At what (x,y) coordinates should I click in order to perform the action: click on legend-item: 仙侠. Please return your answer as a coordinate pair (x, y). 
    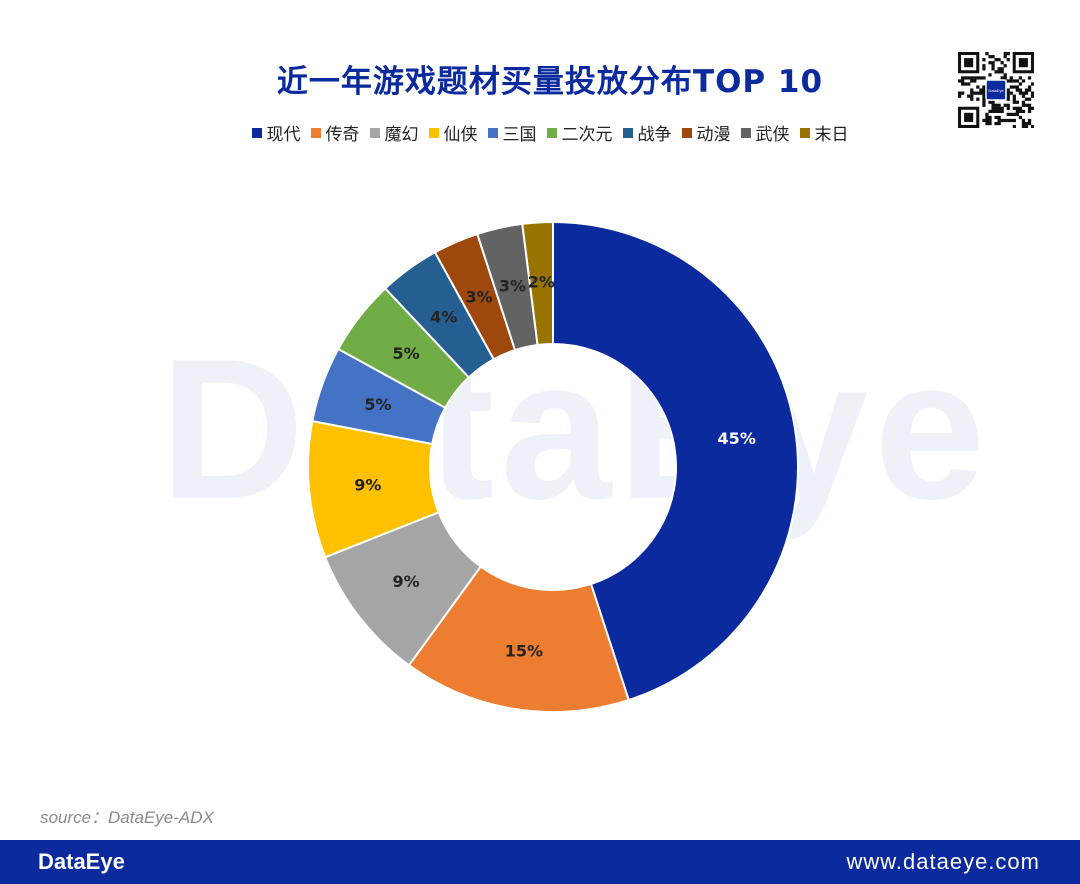
    Looking at the image, I should click on (453, 132).